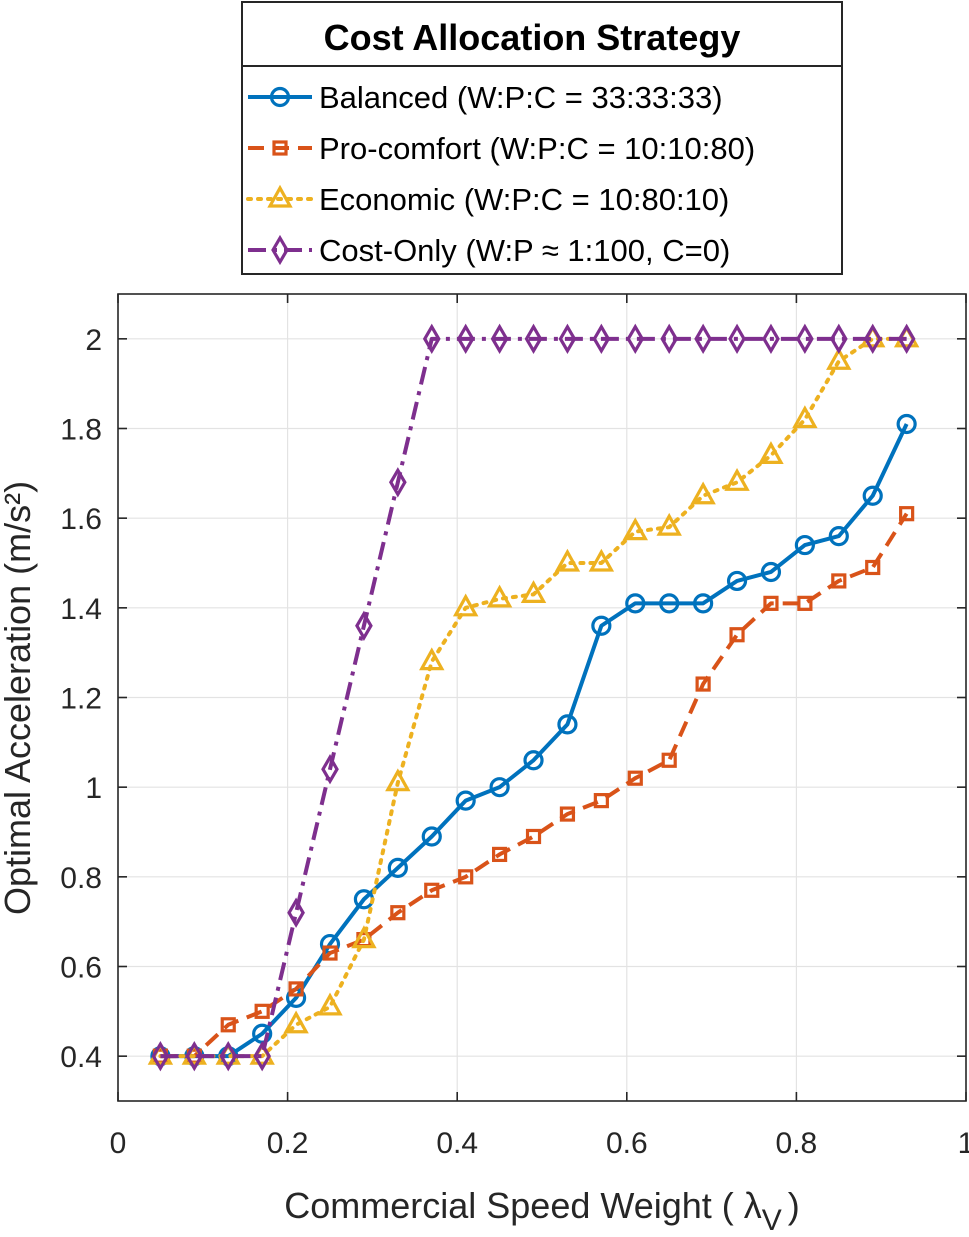 Image resolution: width=969 pixels, height=1237 pixels. I want to click on x-axis-label: Commercial Speed Weight ( λV), so click(542, 1211).